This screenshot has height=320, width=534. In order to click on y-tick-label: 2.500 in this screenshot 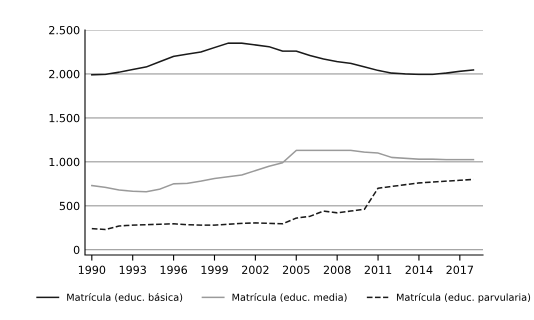, I will do `click(64, 30)`.